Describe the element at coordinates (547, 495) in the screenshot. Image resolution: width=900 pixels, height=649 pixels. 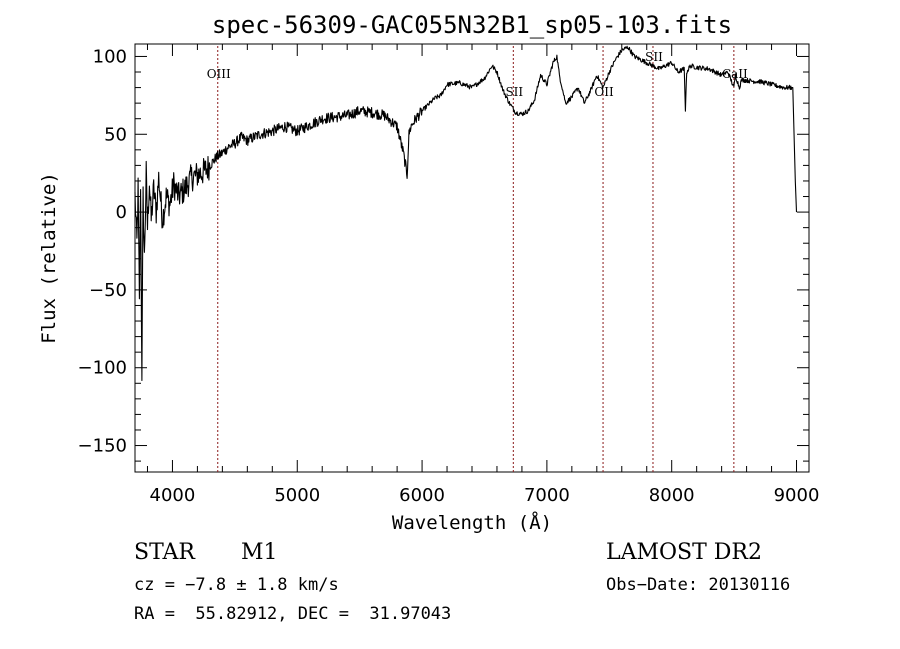
I see `x-tick-label: 7000` at that location.